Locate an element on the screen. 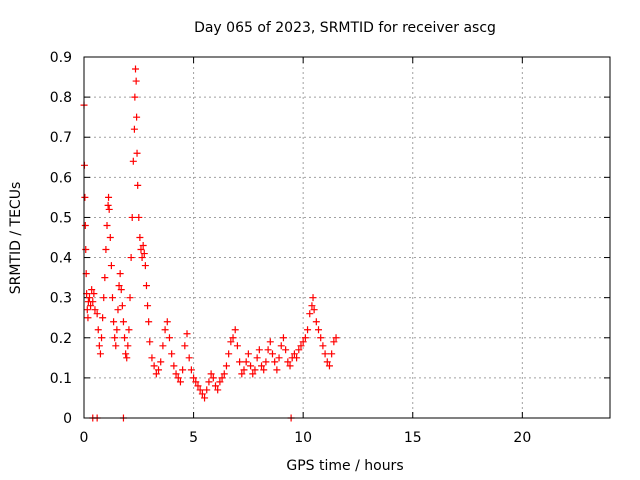  y-tick-label: 0.3 is located at coordinates (61, 299).